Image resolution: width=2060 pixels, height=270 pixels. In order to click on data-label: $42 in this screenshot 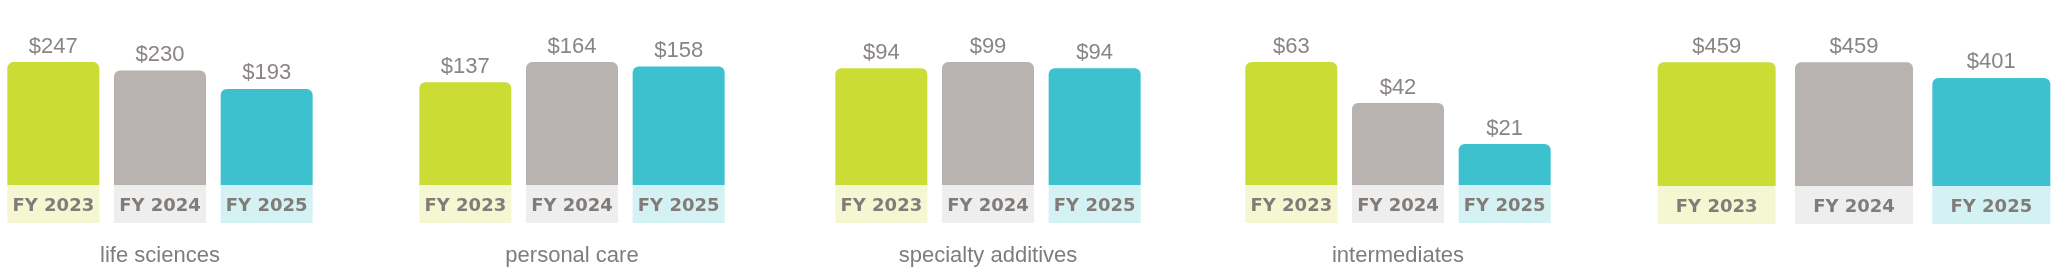, I will do `click(1398, 86)`.